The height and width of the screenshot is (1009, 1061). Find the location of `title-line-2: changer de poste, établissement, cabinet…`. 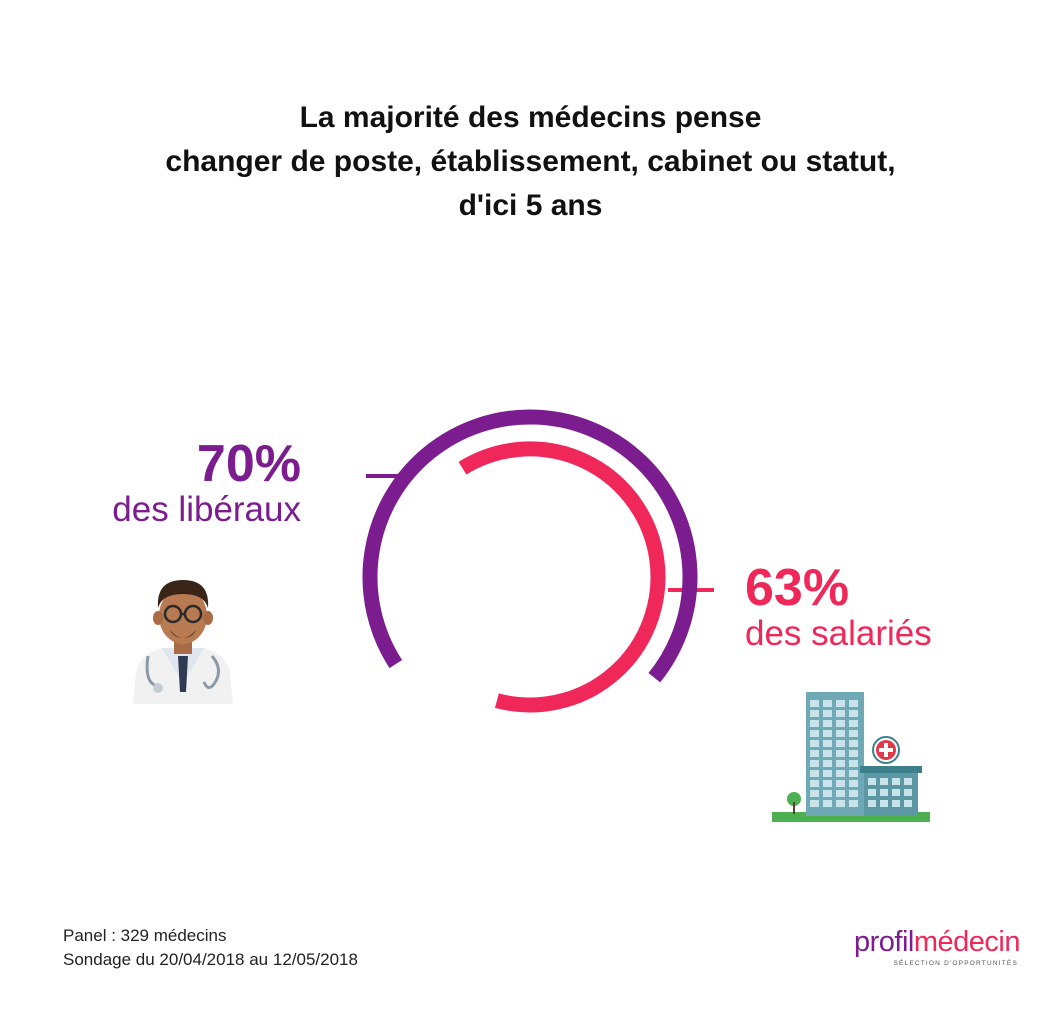

title-line-2: changer de poste, établissement, cabinet… is located at coordinates (530, 161).